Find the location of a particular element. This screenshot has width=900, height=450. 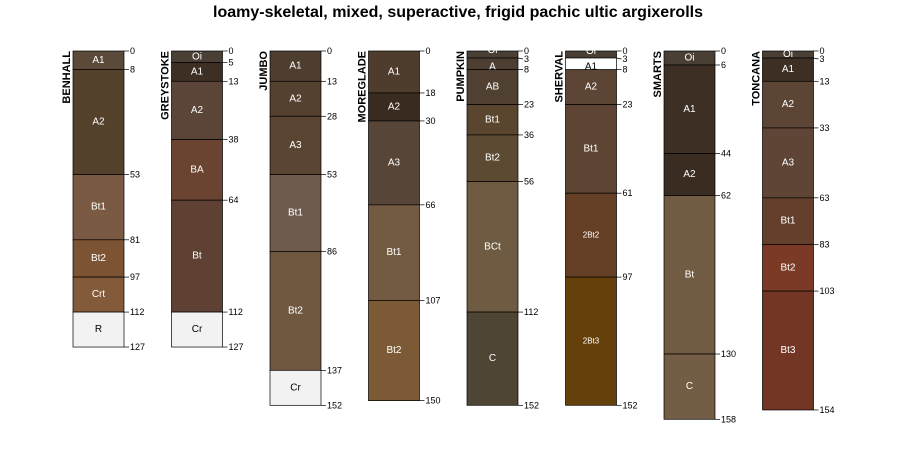

profile-moreglade: MOREGLADE A1 A2 A3 Bt1 Bt2 0 18 30 66 107 150 is located at coordinates (399, 226).